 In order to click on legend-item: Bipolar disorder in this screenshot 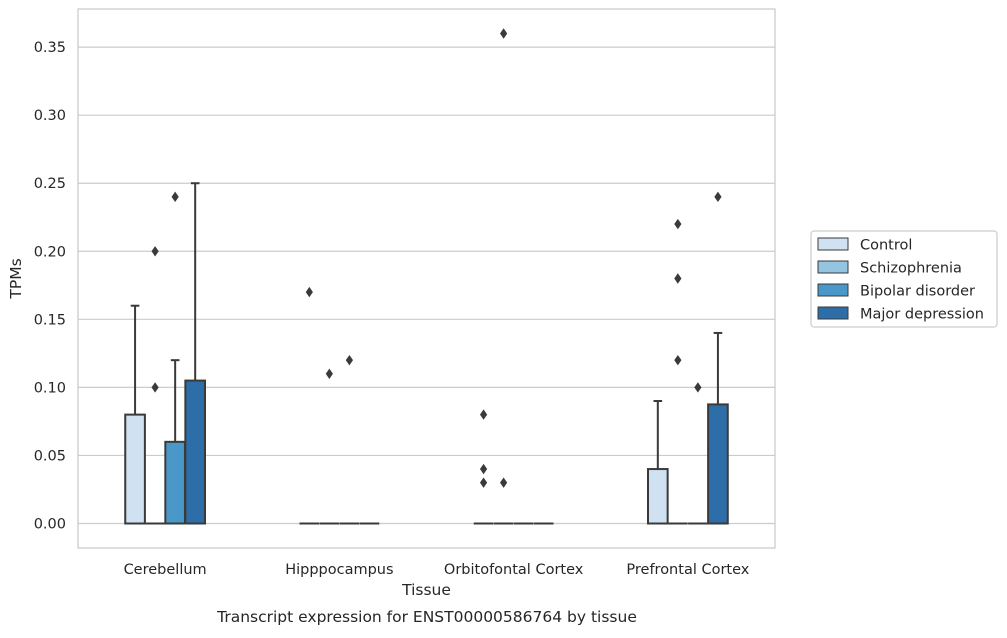, I will do `click(896, 291)`.